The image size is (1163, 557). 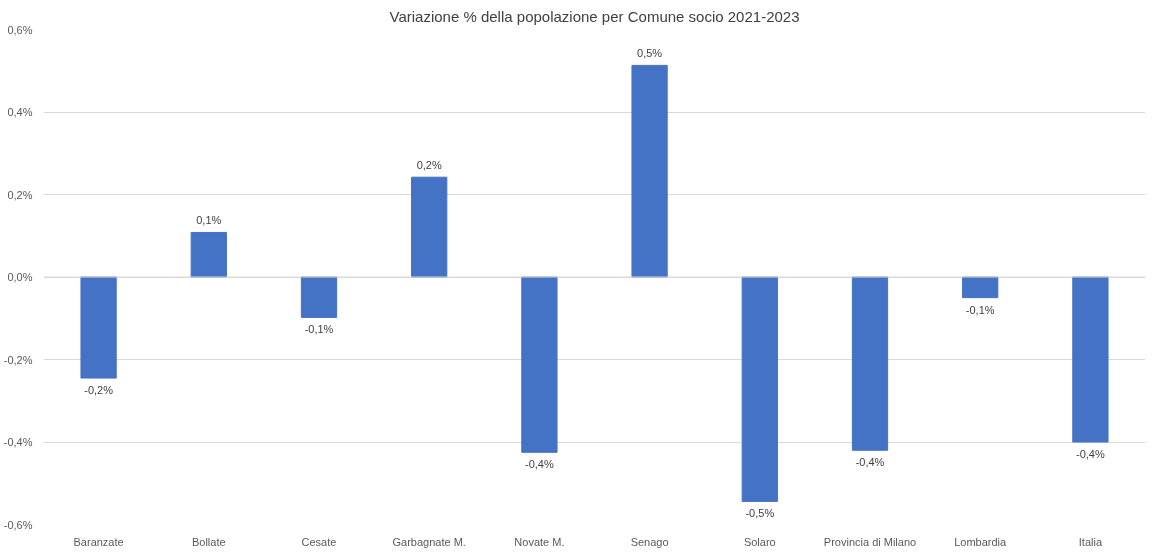 I want to click on x-tick-label: Bollate, so click(x=208, y=541).